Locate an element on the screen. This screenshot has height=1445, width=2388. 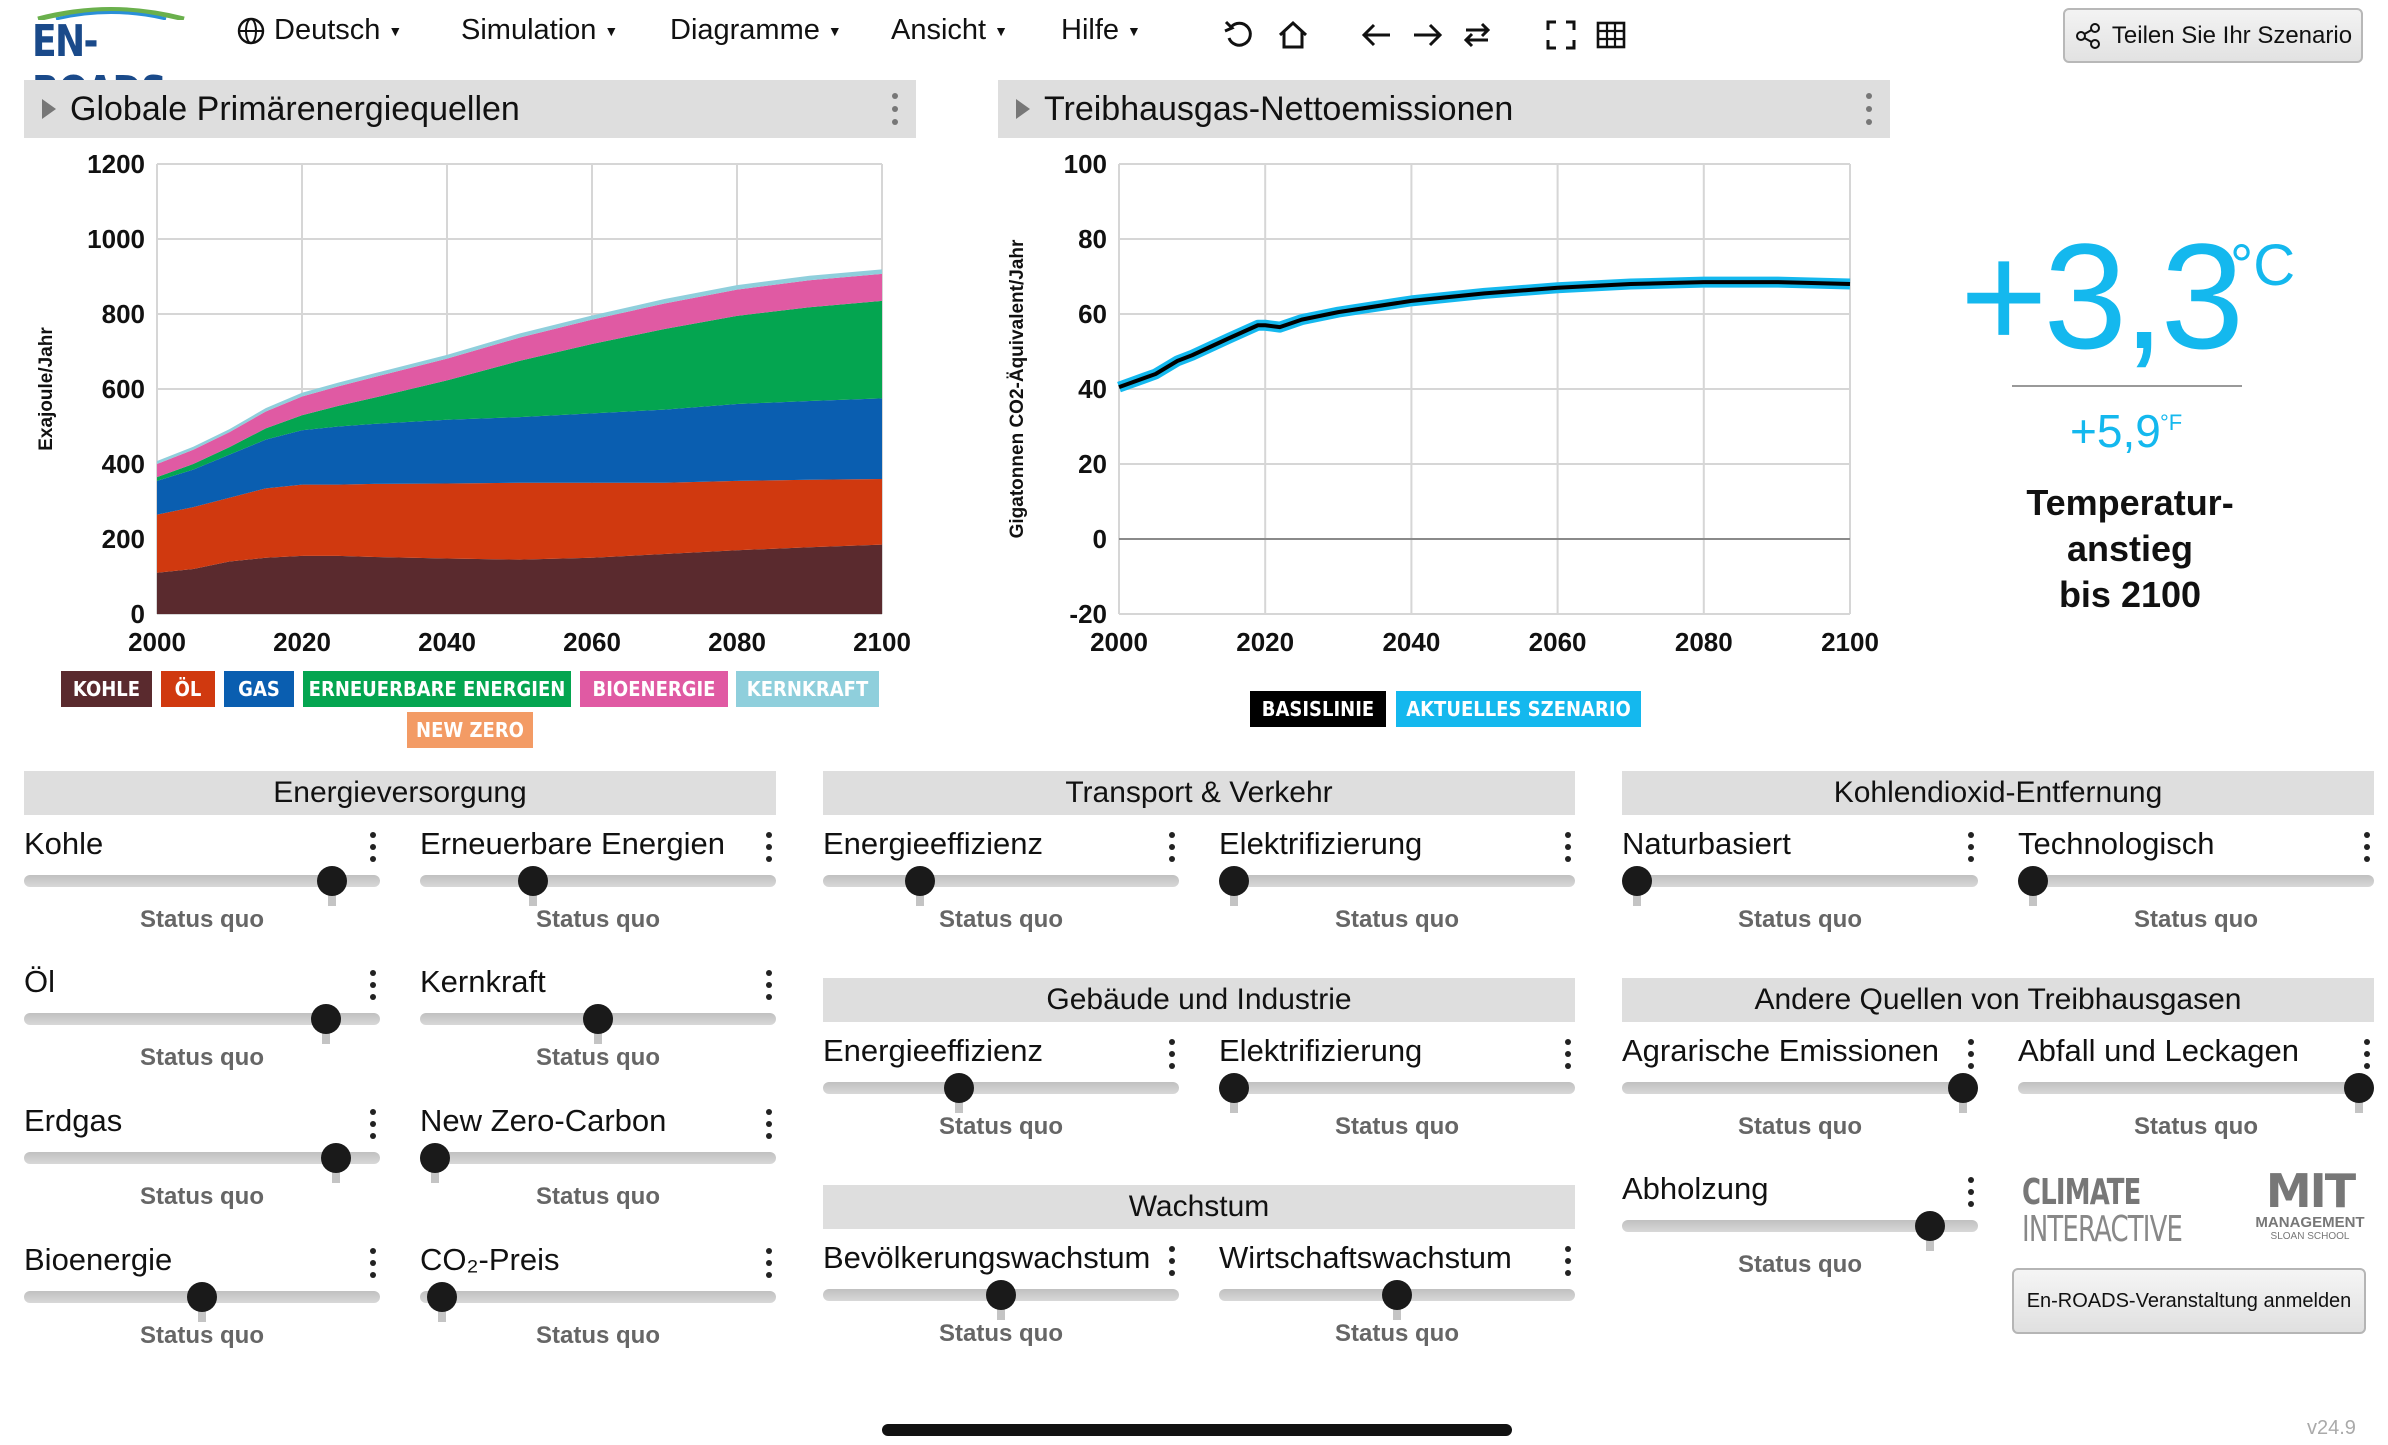
slider-g_effizienz: Energieeffizienz Status quo is located at coordinates (1001, 1093).